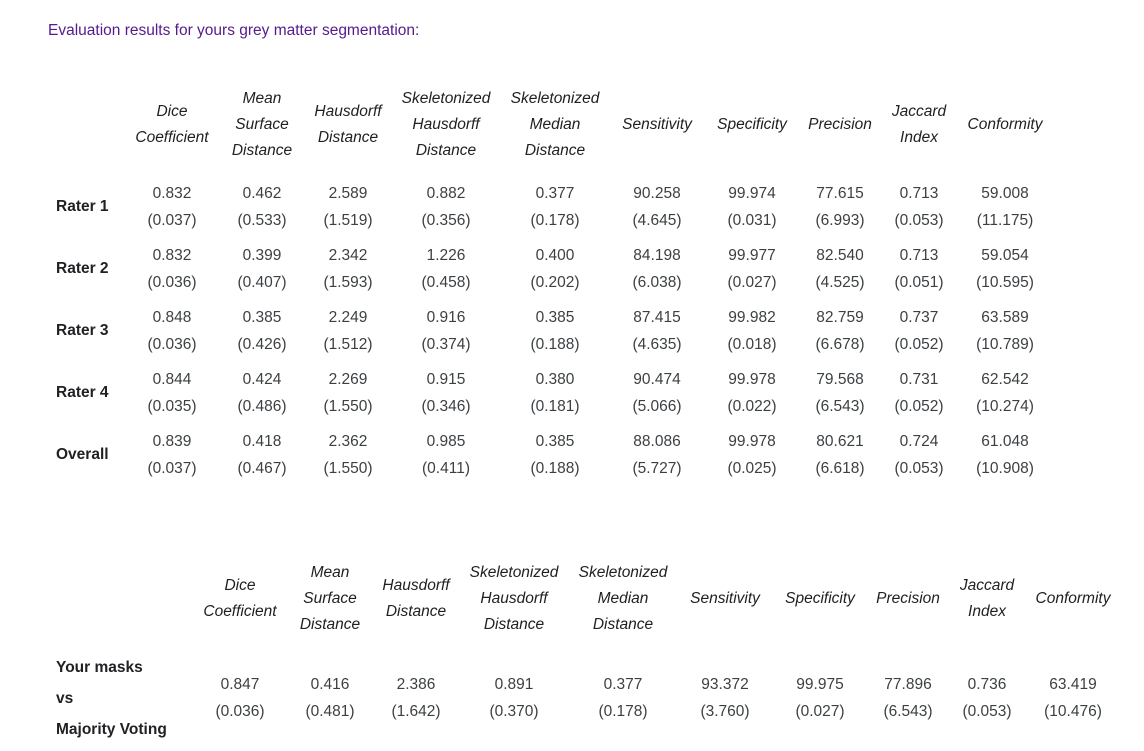 The height and width of the screenshot is (751, 1144). Describe the element at coordinates (987, 598) in the screenshot. I see `column-header: Jaccard Index` at that location.